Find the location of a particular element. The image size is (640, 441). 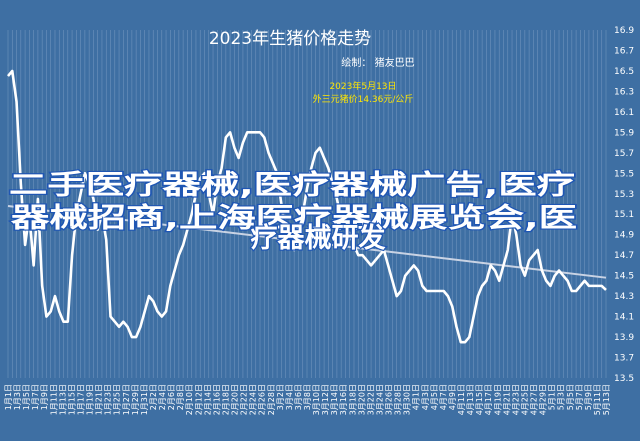

x-tick-label: 3月24日 is located at coordinates (379, 399).